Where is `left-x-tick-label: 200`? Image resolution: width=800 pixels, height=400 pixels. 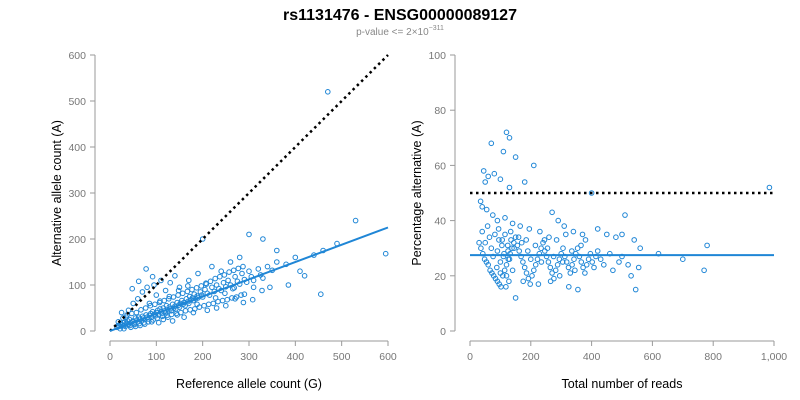
left-x-tick-label: 200 is located at coordinates (203, 357).